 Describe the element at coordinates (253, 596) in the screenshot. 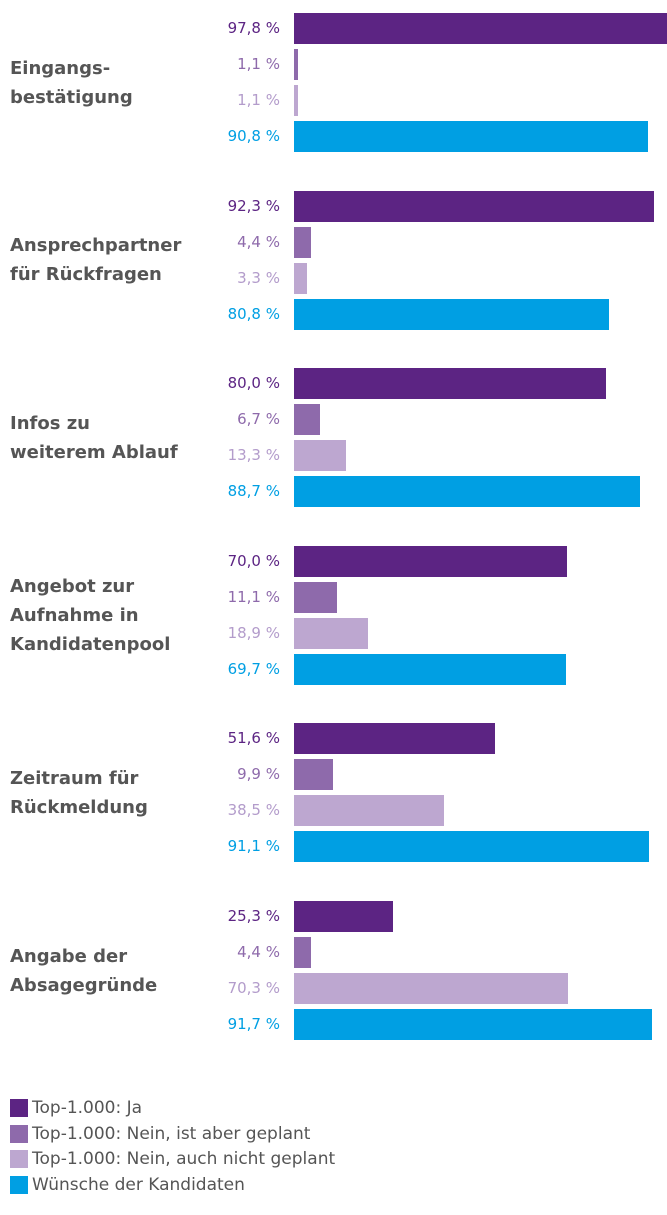

I see `value-label: 11,1 %` at that location.